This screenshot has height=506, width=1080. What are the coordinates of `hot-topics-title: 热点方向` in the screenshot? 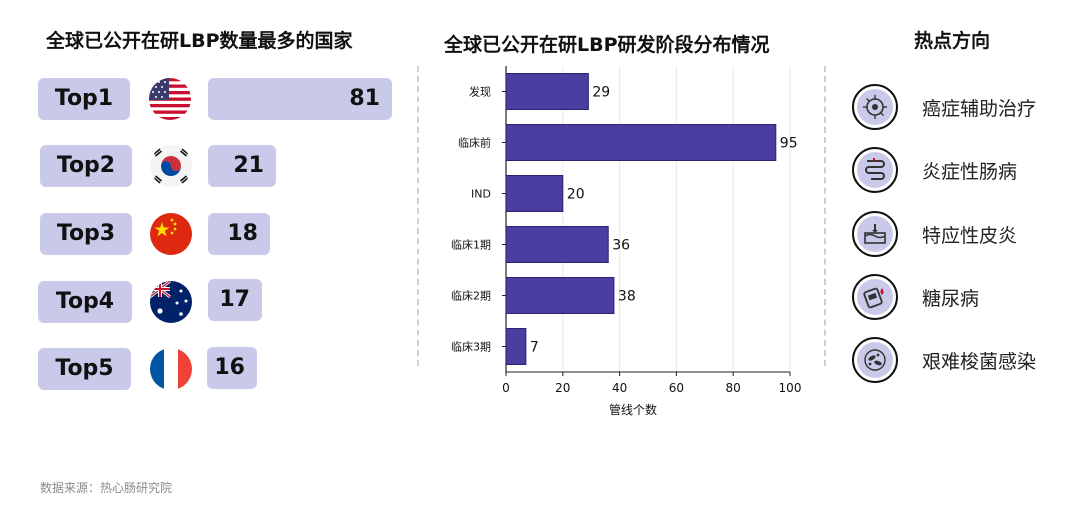 It's located at (952, 41).